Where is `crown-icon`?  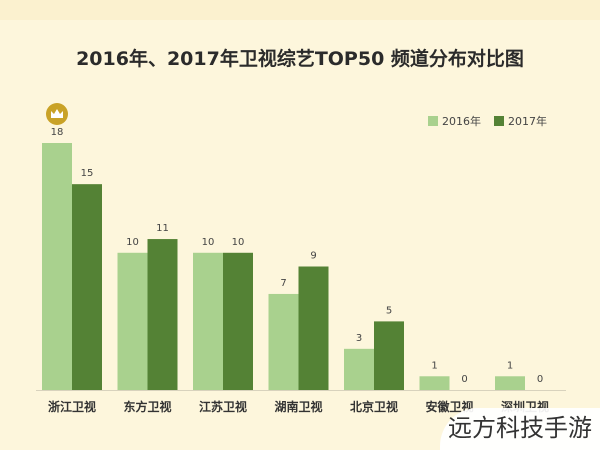 crown-icon is located at coordinates (57, 113).